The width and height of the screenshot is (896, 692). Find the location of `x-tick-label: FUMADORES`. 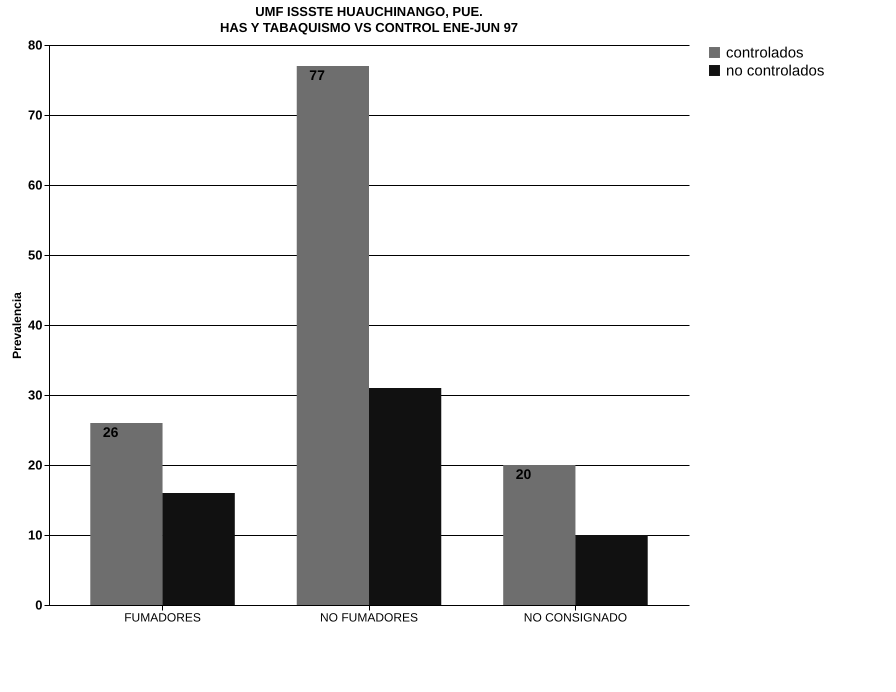

x-tick-label: FUMADORES is located at coordinates (162, 617).